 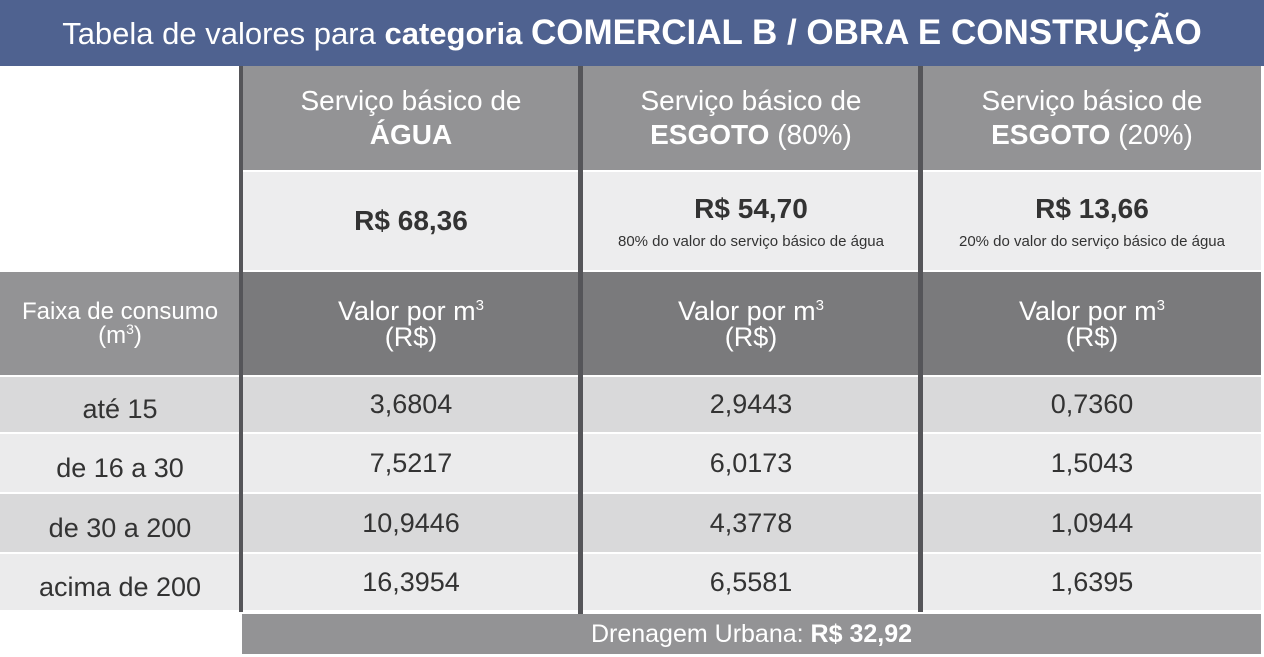 I want to click on value-header-esgoto-80: Valor por m3 (R$), so click(x=751, y=323).